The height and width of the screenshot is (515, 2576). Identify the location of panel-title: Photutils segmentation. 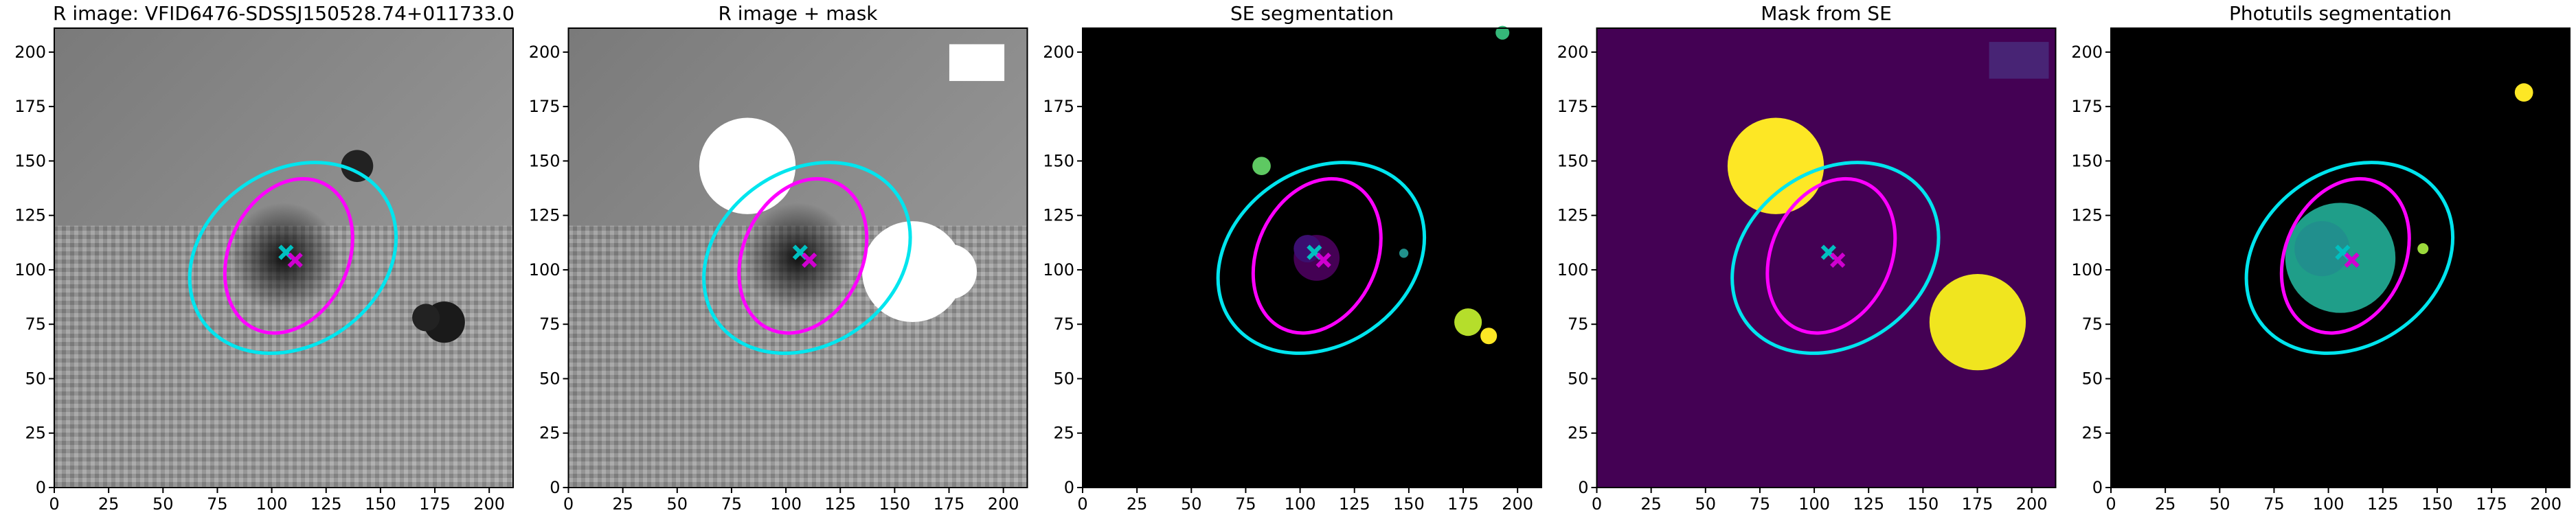
(2340, 13).